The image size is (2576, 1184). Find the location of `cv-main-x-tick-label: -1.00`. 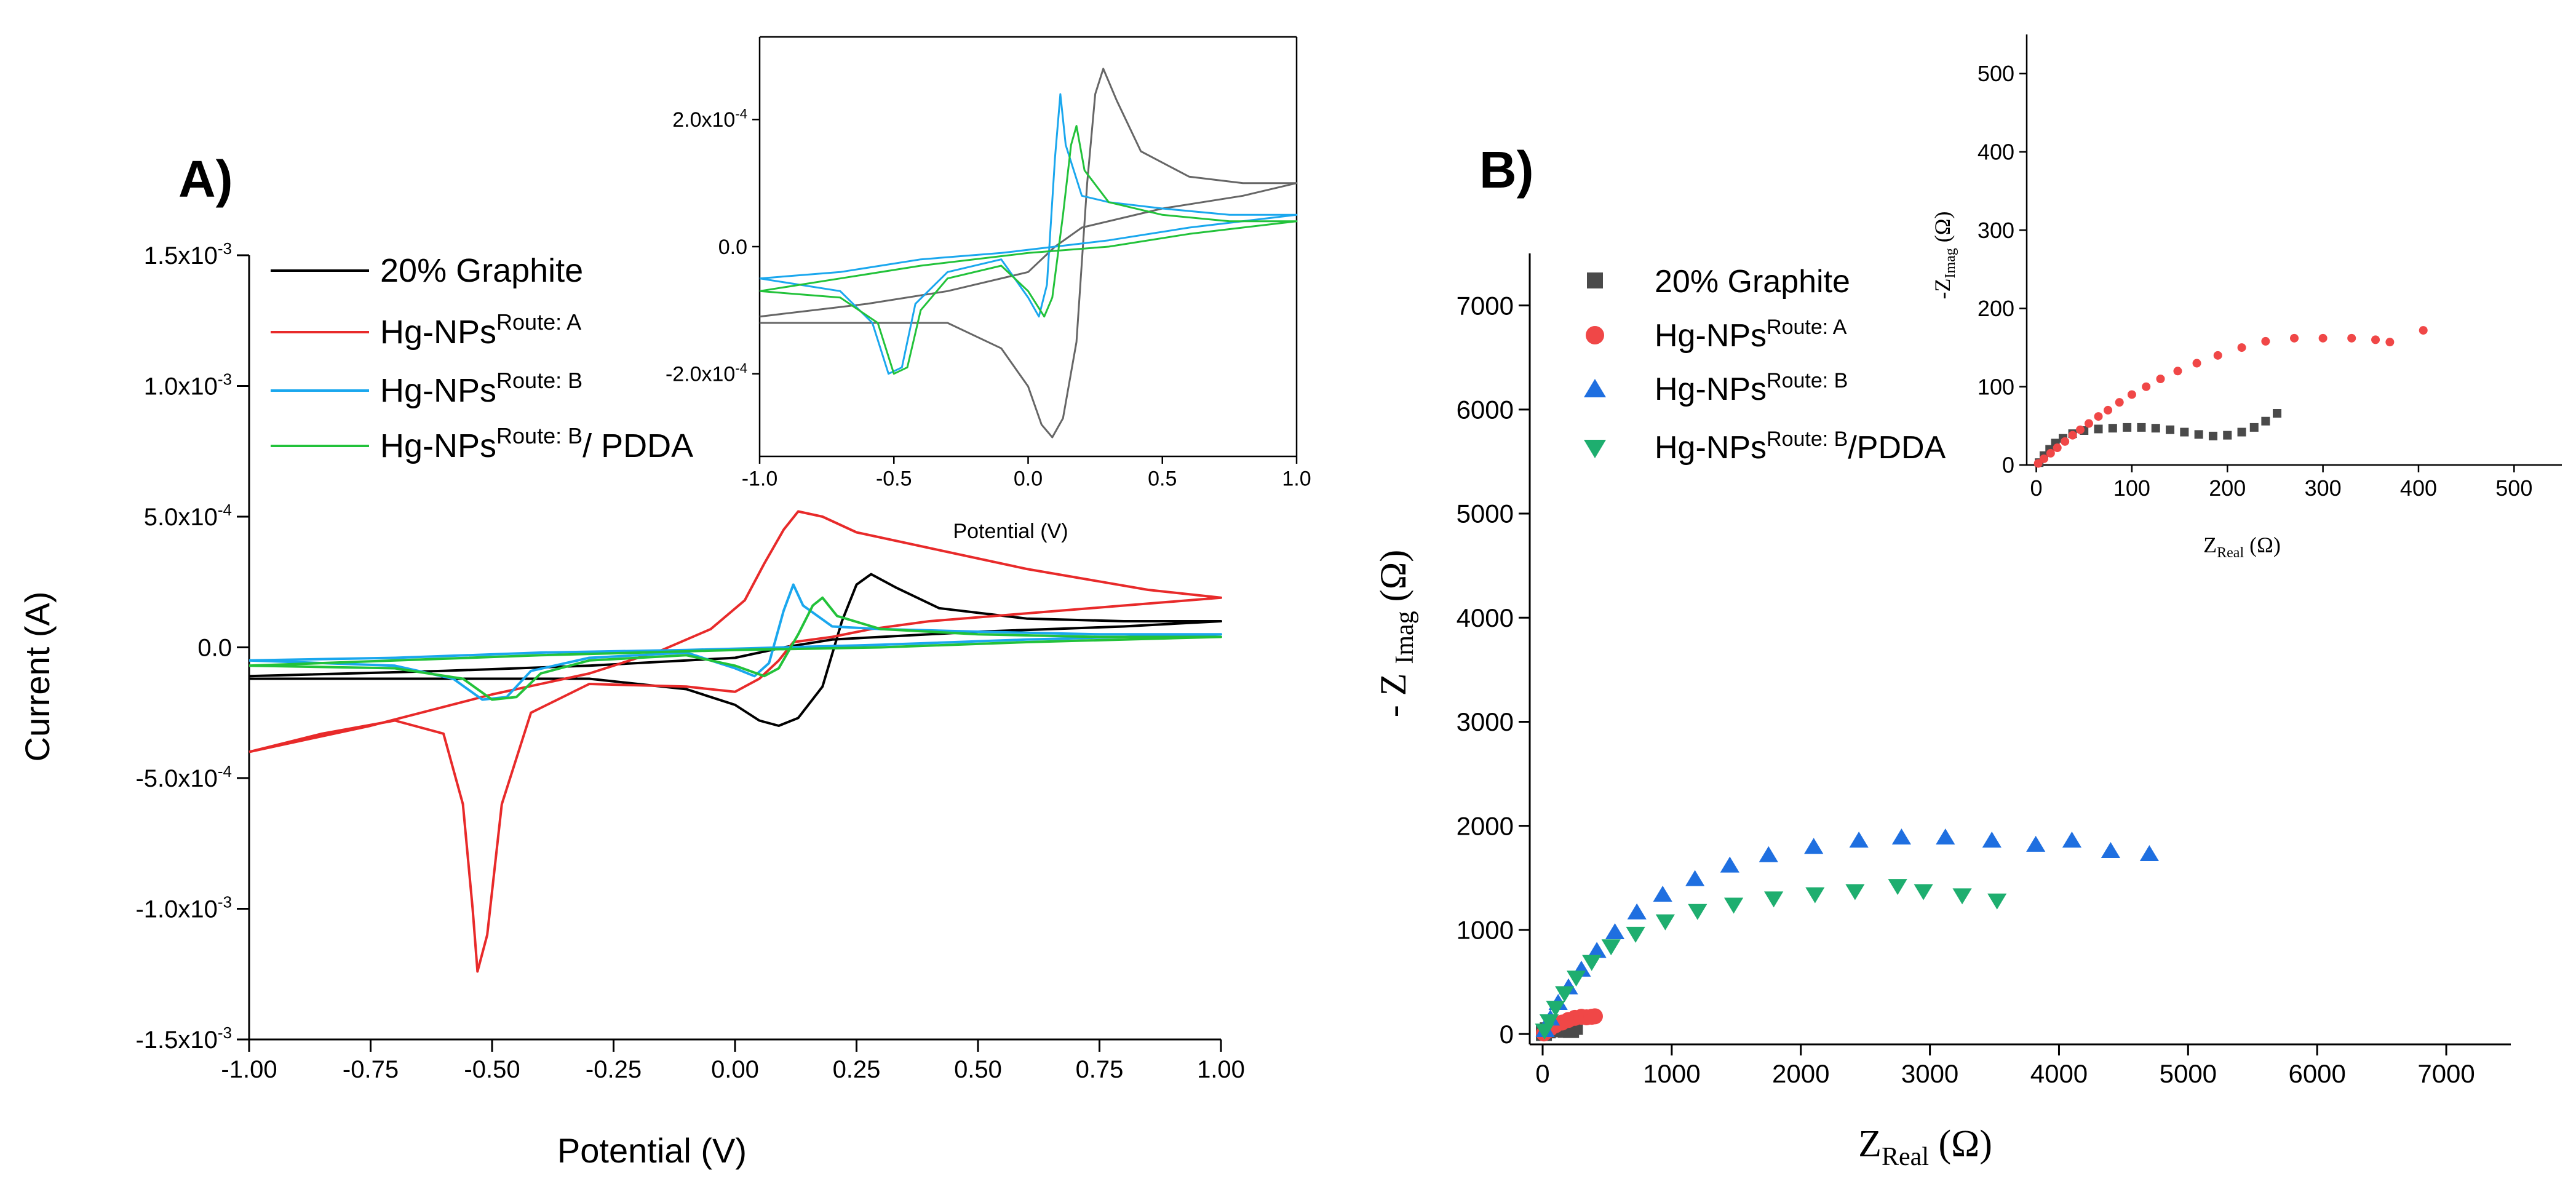

cv-main-x-tick-label: -1.00 is located at coordinates (249, 1069).